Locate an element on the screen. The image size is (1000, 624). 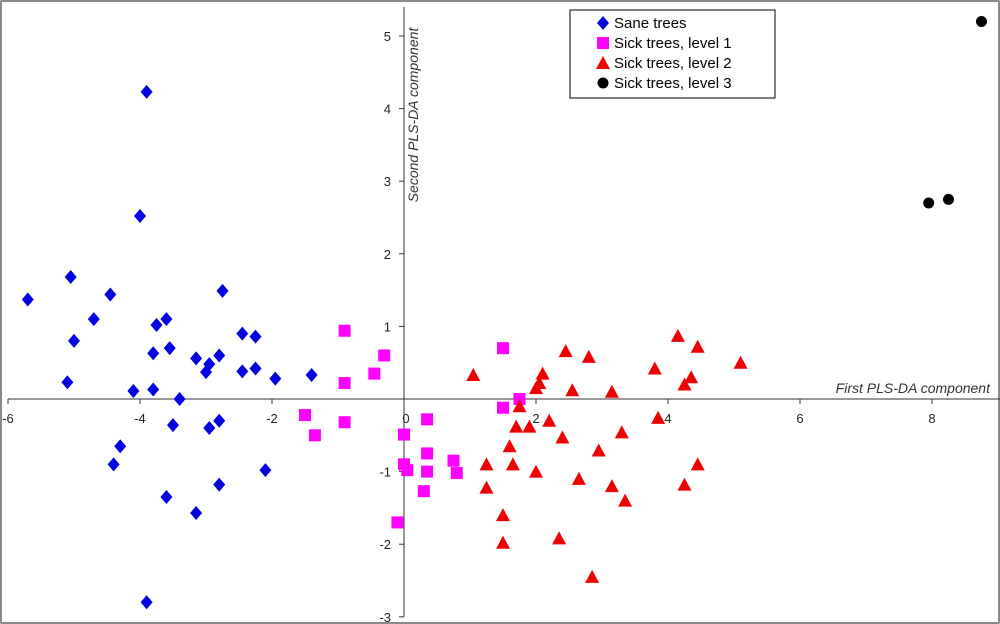
legend-item: Sick trees, level 1 is located at coordinates (664, 43).